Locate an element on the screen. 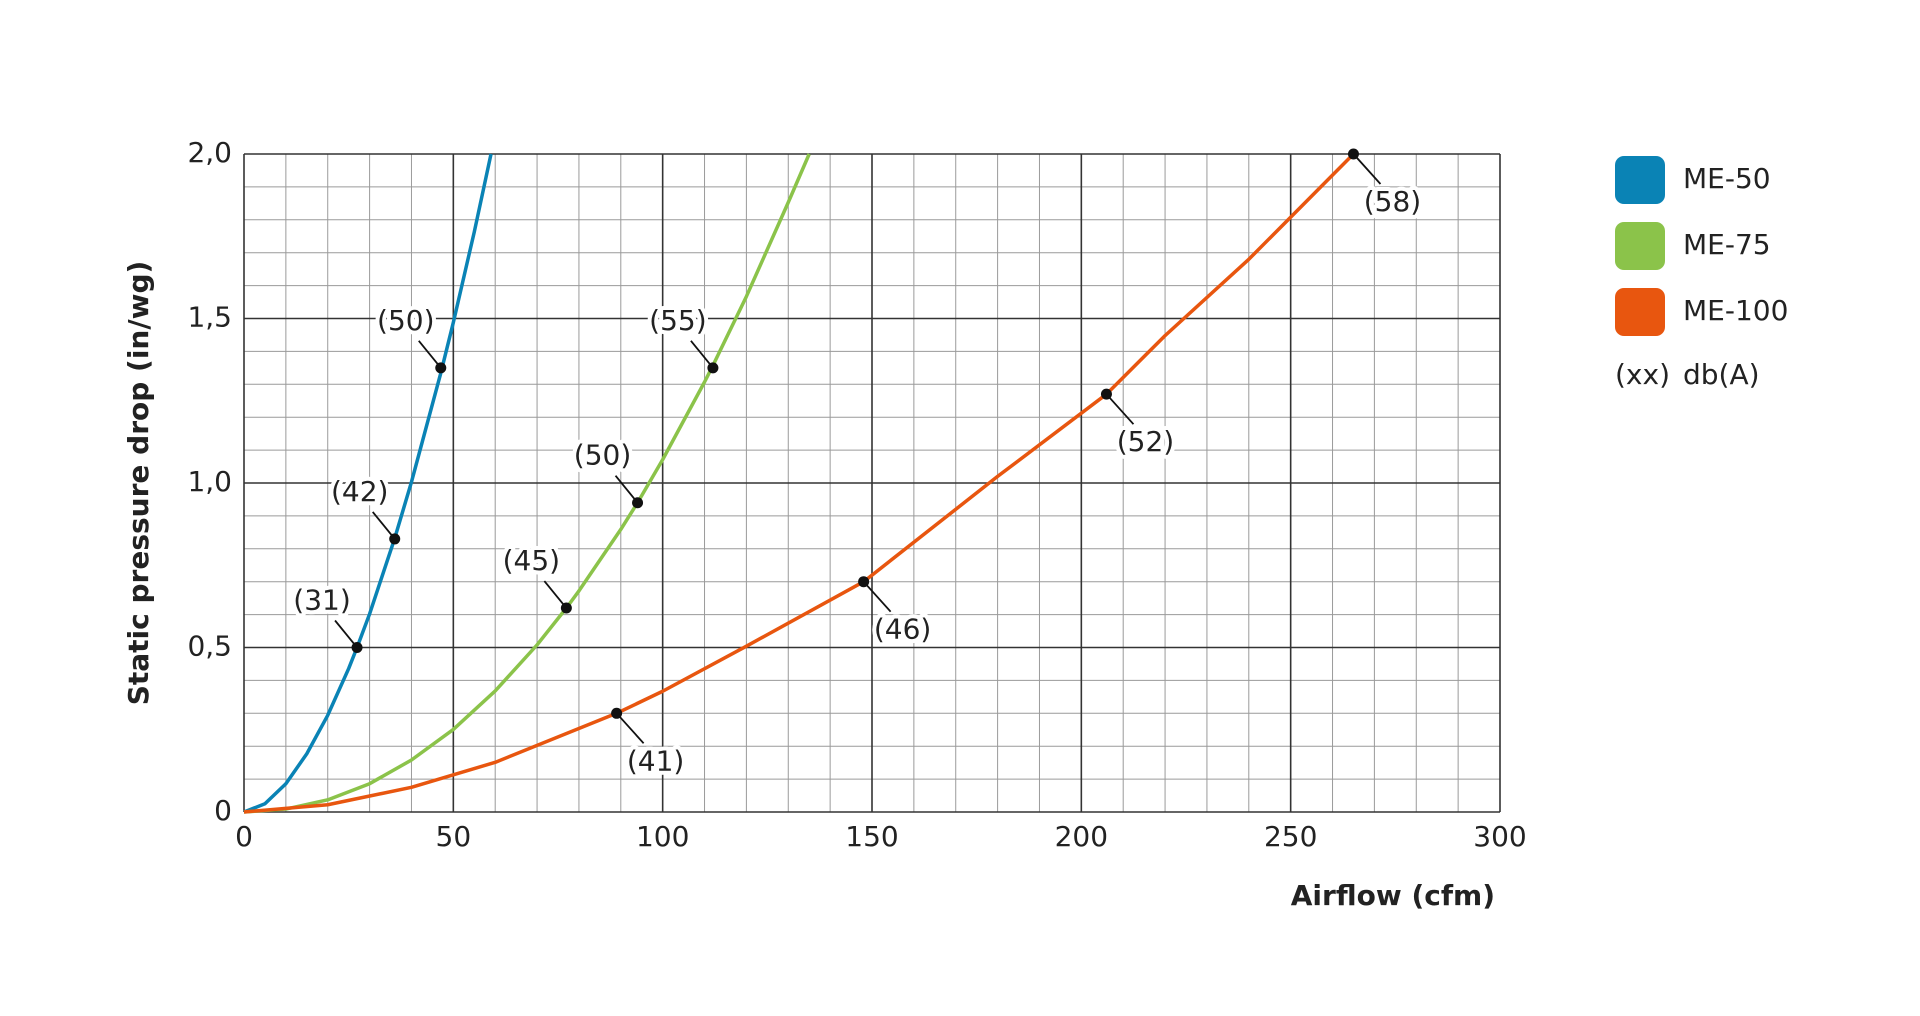 The image size is (1920, 1016). y-tick-label: 1,5 is located at coordinates (209, 317).